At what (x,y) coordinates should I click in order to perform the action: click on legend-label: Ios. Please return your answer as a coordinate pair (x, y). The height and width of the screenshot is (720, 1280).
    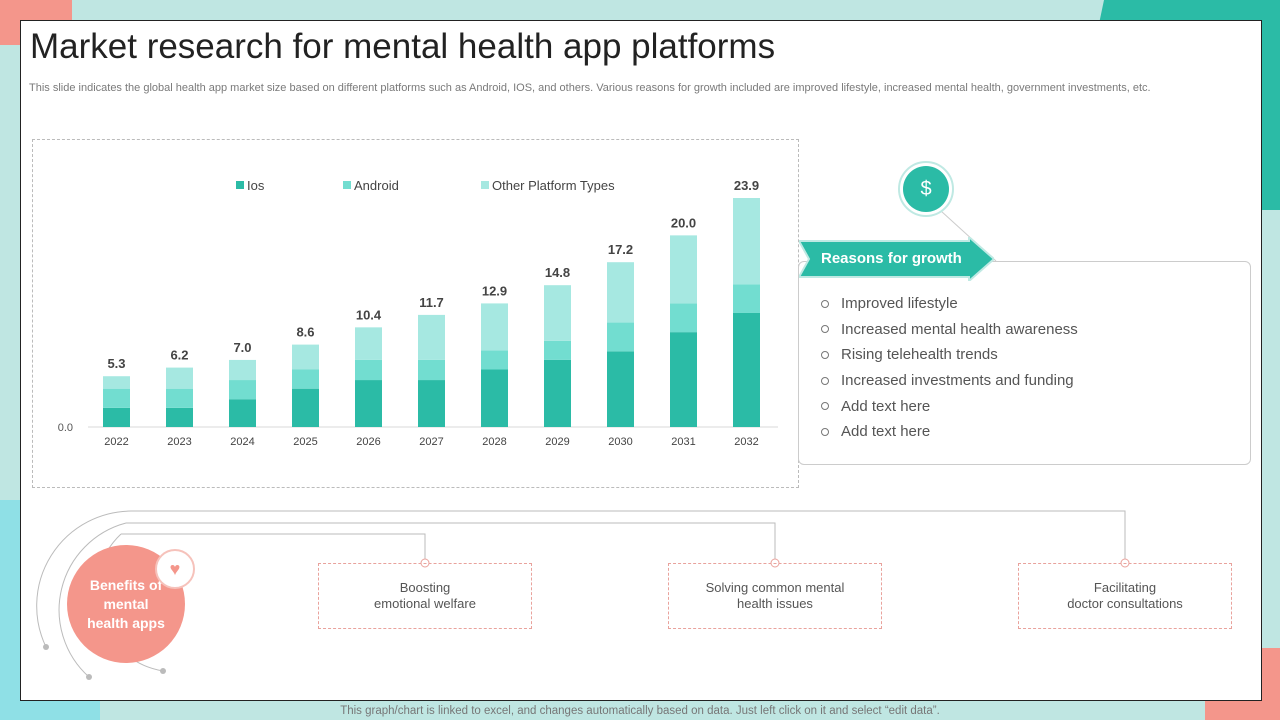
    Looking at the image, I should click on (256, 185).